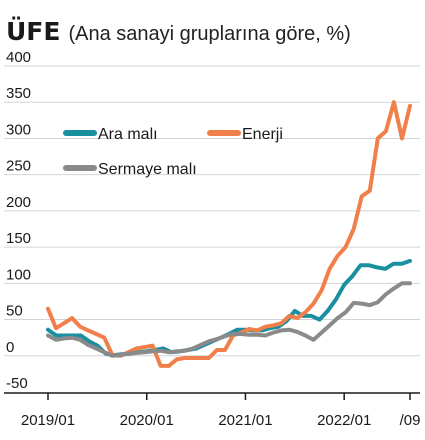  I want to click on y-tick-label: 300, so click(18, 129).